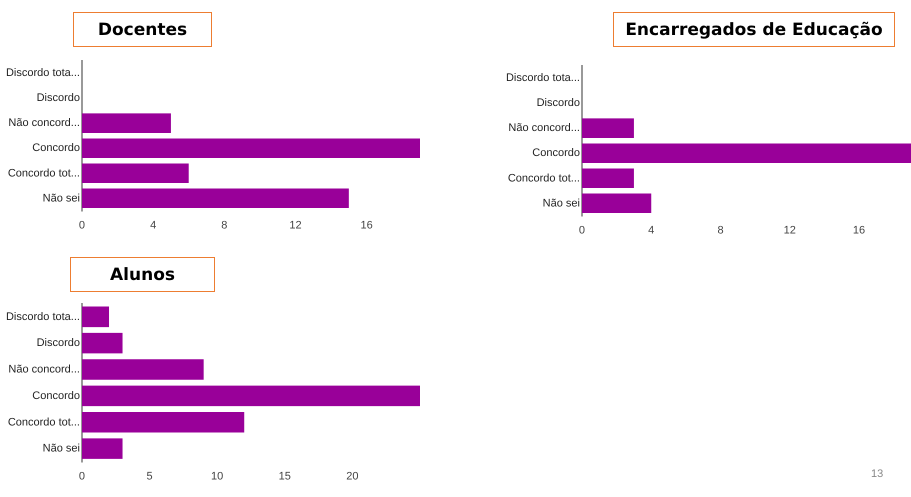  Describe the element at coordinates (754, 29) in the screenshot. I see `chart-title: Encarregados de Educação` at that location.